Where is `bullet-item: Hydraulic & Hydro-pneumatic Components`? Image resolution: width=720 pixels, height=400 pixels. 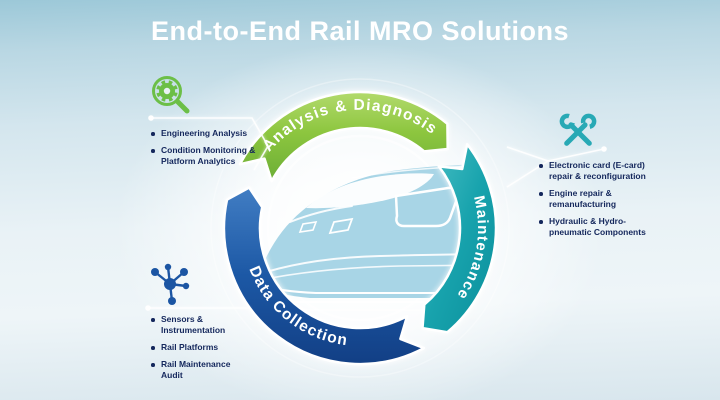 bullet-item: Hydraulic & Hydro-pneumatic Components is located at coordinates (594, 227).